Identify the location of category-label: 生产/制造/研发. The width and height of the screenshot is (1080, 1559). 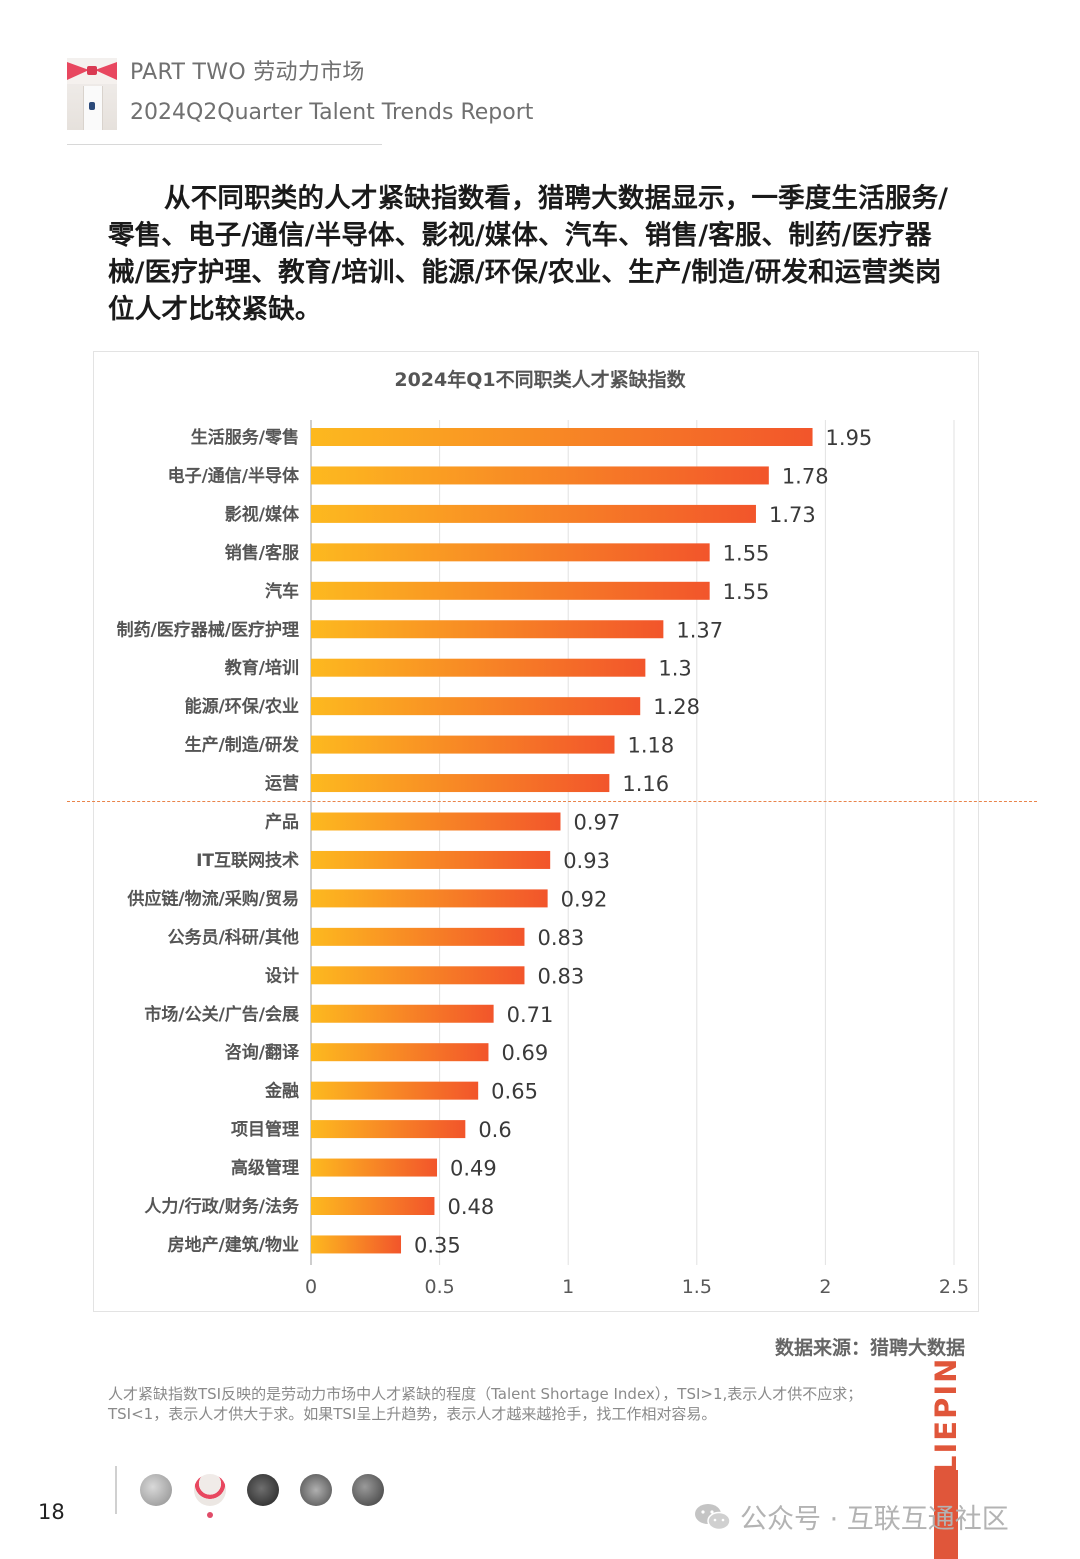
(242, 745).